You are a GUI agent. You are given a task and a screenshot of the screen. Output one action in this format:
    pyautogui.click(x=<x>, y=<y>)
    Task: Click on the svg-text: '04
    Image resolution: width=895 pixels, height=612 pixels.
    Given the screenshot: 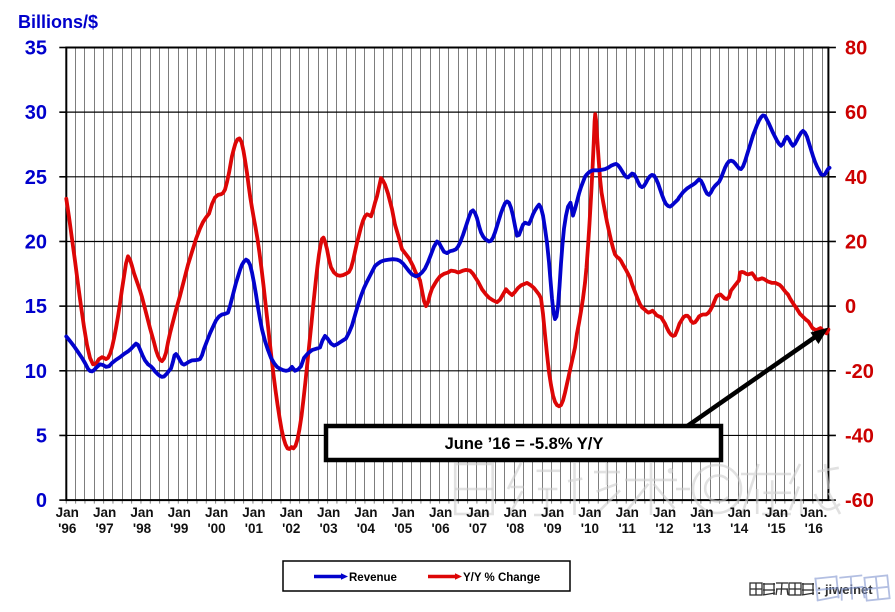 What is the action you would take?
    pyautogui.click(x=366, y=528)
    